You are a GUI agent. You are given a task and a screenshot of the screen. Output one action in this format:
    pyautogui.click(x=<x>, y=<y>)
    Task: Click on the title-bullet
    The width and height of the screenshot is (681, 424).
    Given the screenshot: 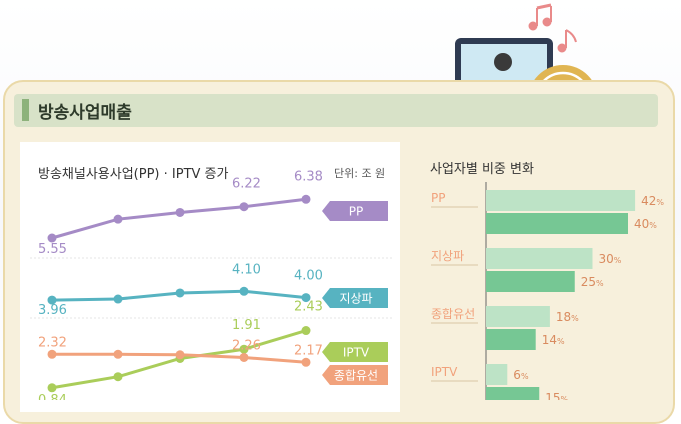 What is the action you would take?
    pyautogui.click(x=25, y=110)
    